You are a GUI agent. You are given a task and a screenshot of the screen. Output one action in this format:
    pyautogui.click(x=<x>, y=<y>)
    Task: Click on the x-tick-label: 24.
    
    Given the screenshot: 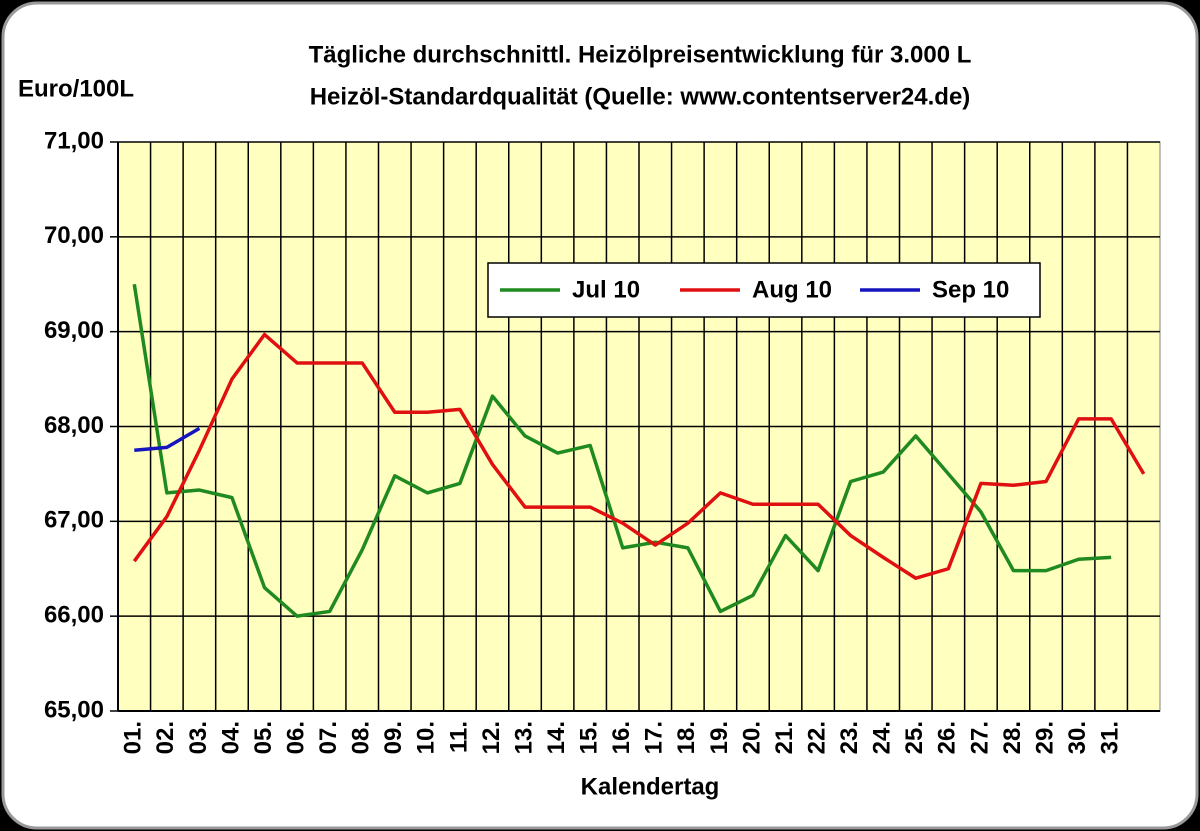 What is the action you would take?
    pyautogui.click(x=882, y=737)
    